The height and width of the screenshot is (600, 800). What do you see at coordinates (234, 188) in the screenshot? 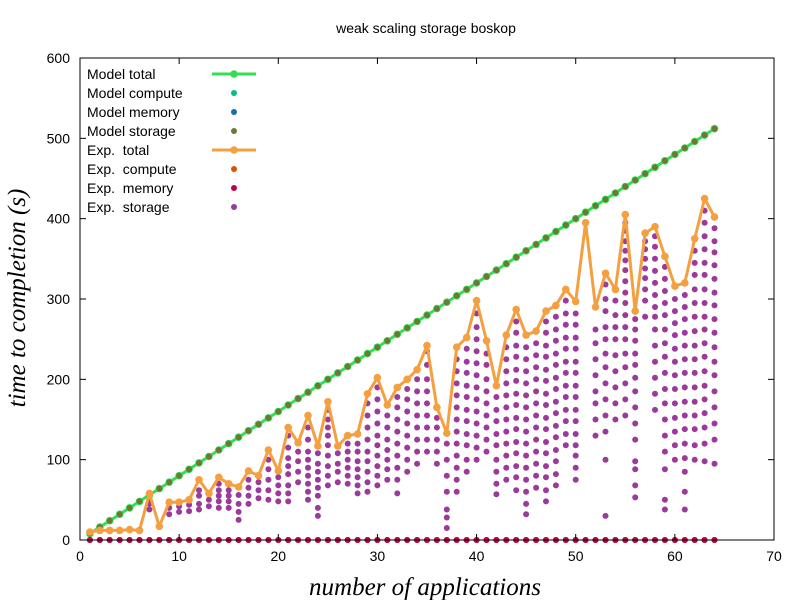
I see `legend-marker-exp-memory` at bounding box center [234, 188].